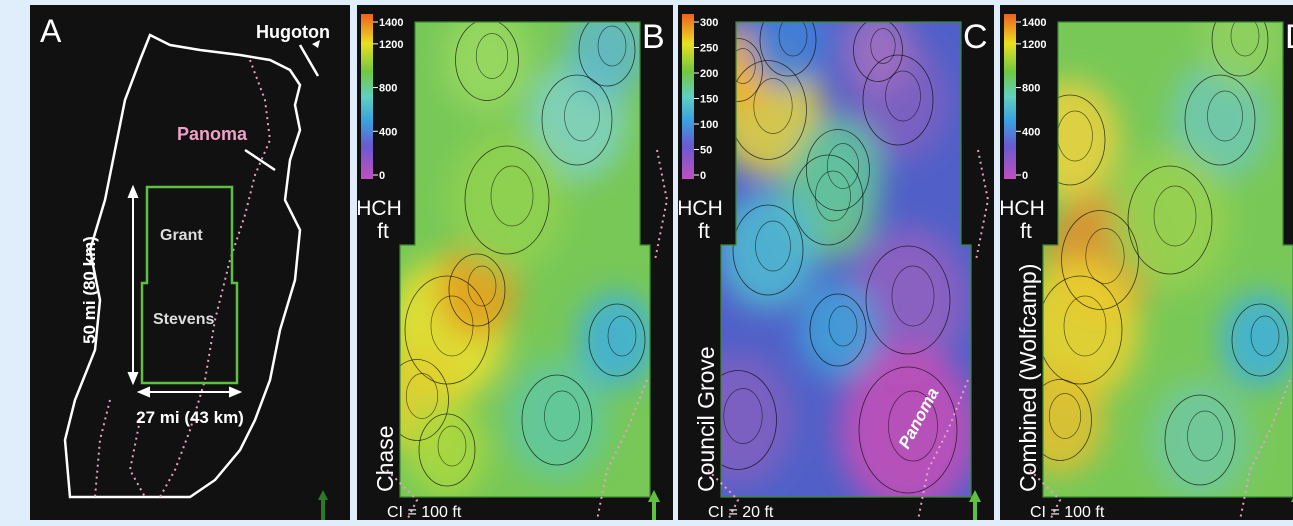  What do you see at coordinates (293, 32) in the screenshot?
I see `place-label: Hugoton` at bounding box center [293, 32].